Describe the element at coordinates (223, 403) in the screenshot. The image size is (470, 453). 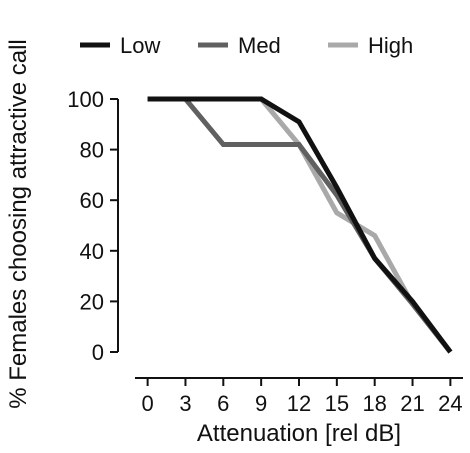
I see `x-tick-label: 6` at that location.